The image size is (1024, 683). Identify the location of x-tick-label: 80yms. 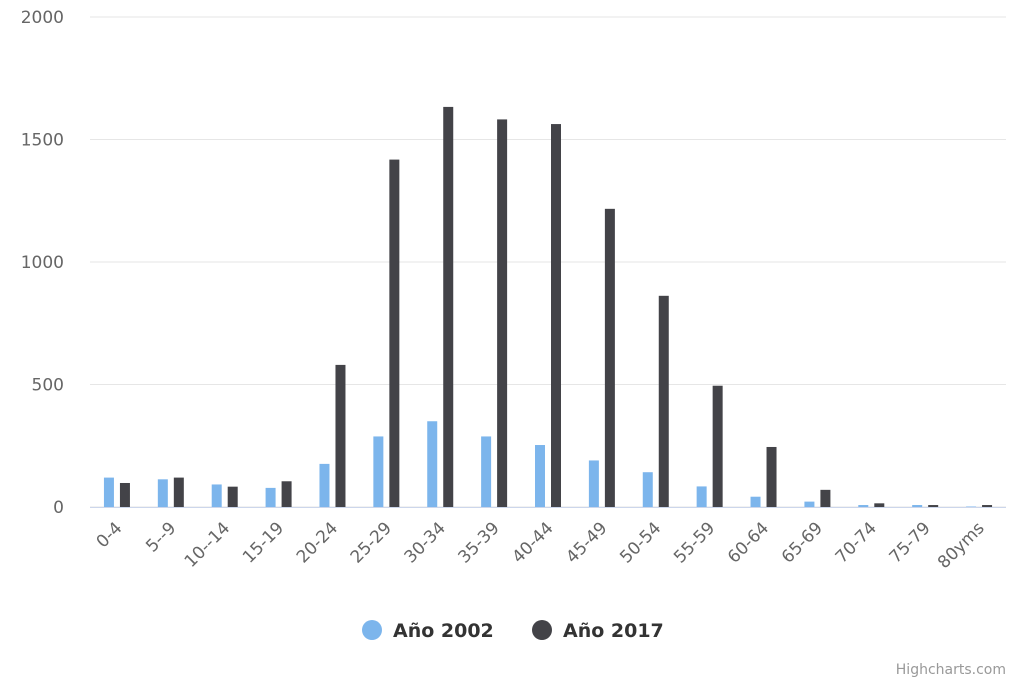
(961, 545).